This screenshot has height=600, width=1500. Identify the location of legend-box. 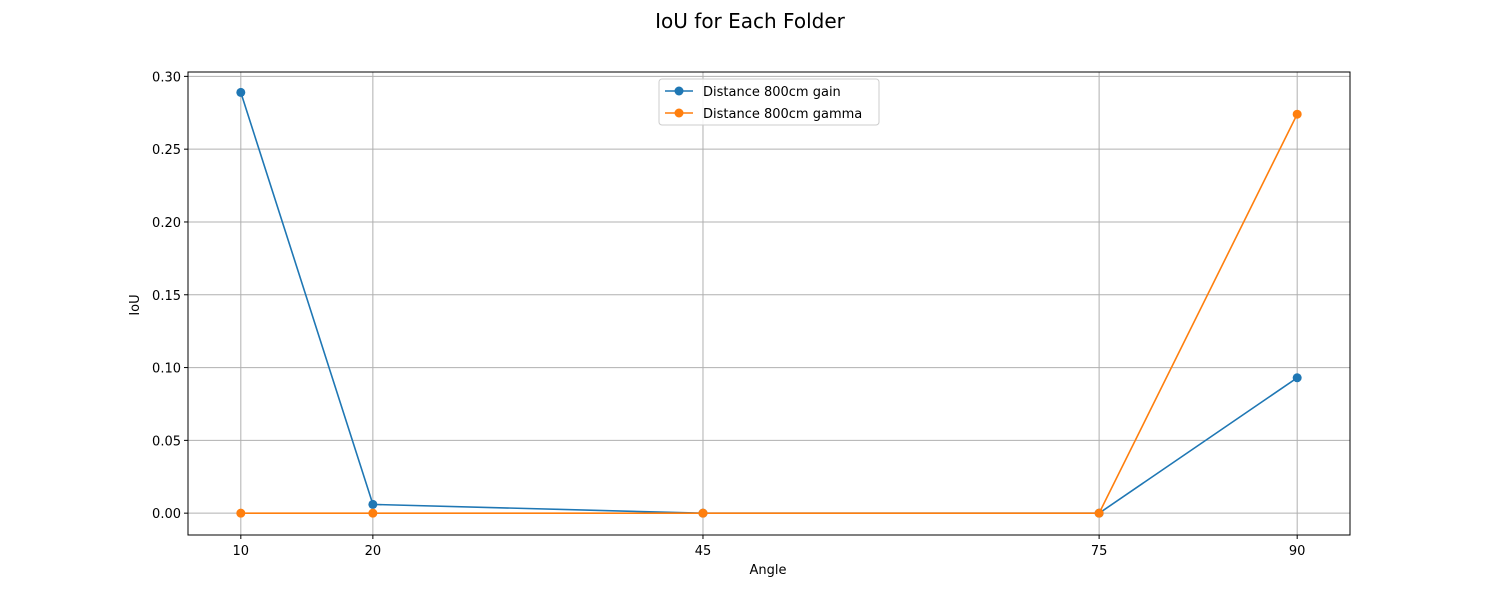
(769, 102).